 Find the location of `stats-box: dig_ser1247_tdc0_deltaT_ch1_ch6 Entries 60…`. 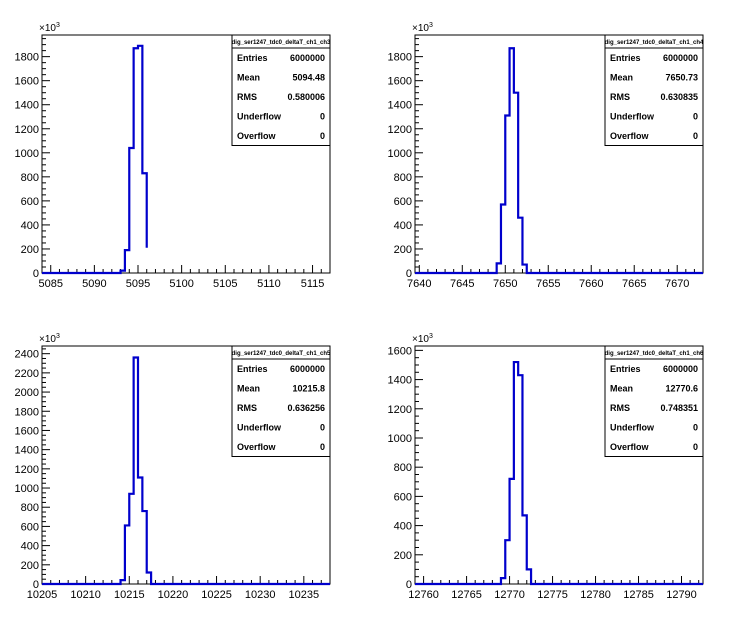

stats-box: dig_ser1247_tdc0_deltaT_ch1_ch6 Entries 60… is located at coordinates (654, 401).